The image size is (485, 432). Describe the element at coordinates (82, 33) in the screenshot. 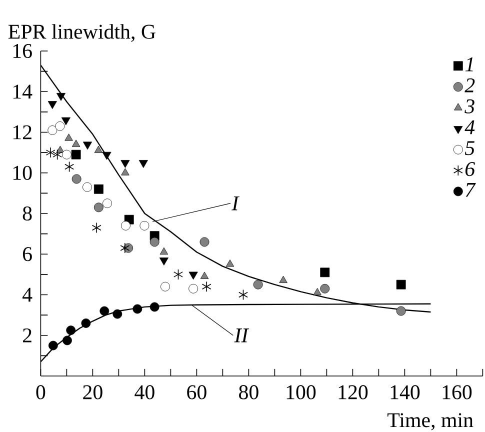

I see `y-axis-title: EPR linewidth, G` at that location.